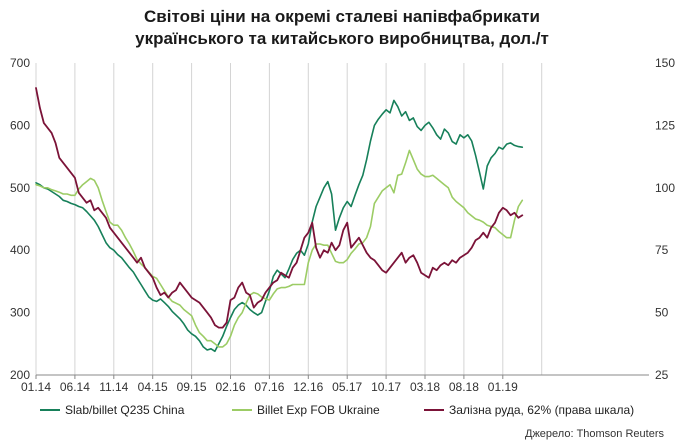 This screenshot has width=684, height=447. What do you see at coordinates (594, 434) in the screenshot?
I see `source-note: Джерело: Thomson Reuters` at bounding box center [594, 434].